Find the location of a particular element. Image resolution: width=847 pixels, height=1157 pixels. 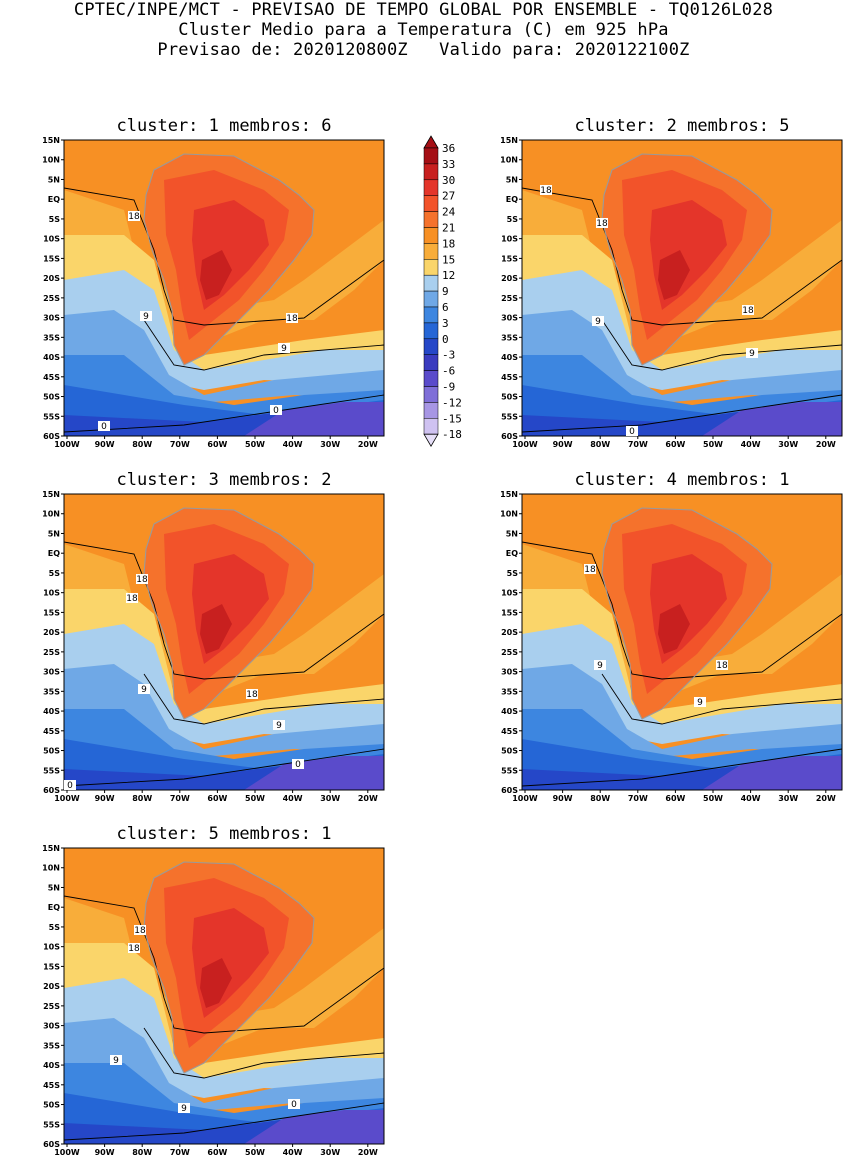

legend-label: 24 is located at coordinates (449, 212).